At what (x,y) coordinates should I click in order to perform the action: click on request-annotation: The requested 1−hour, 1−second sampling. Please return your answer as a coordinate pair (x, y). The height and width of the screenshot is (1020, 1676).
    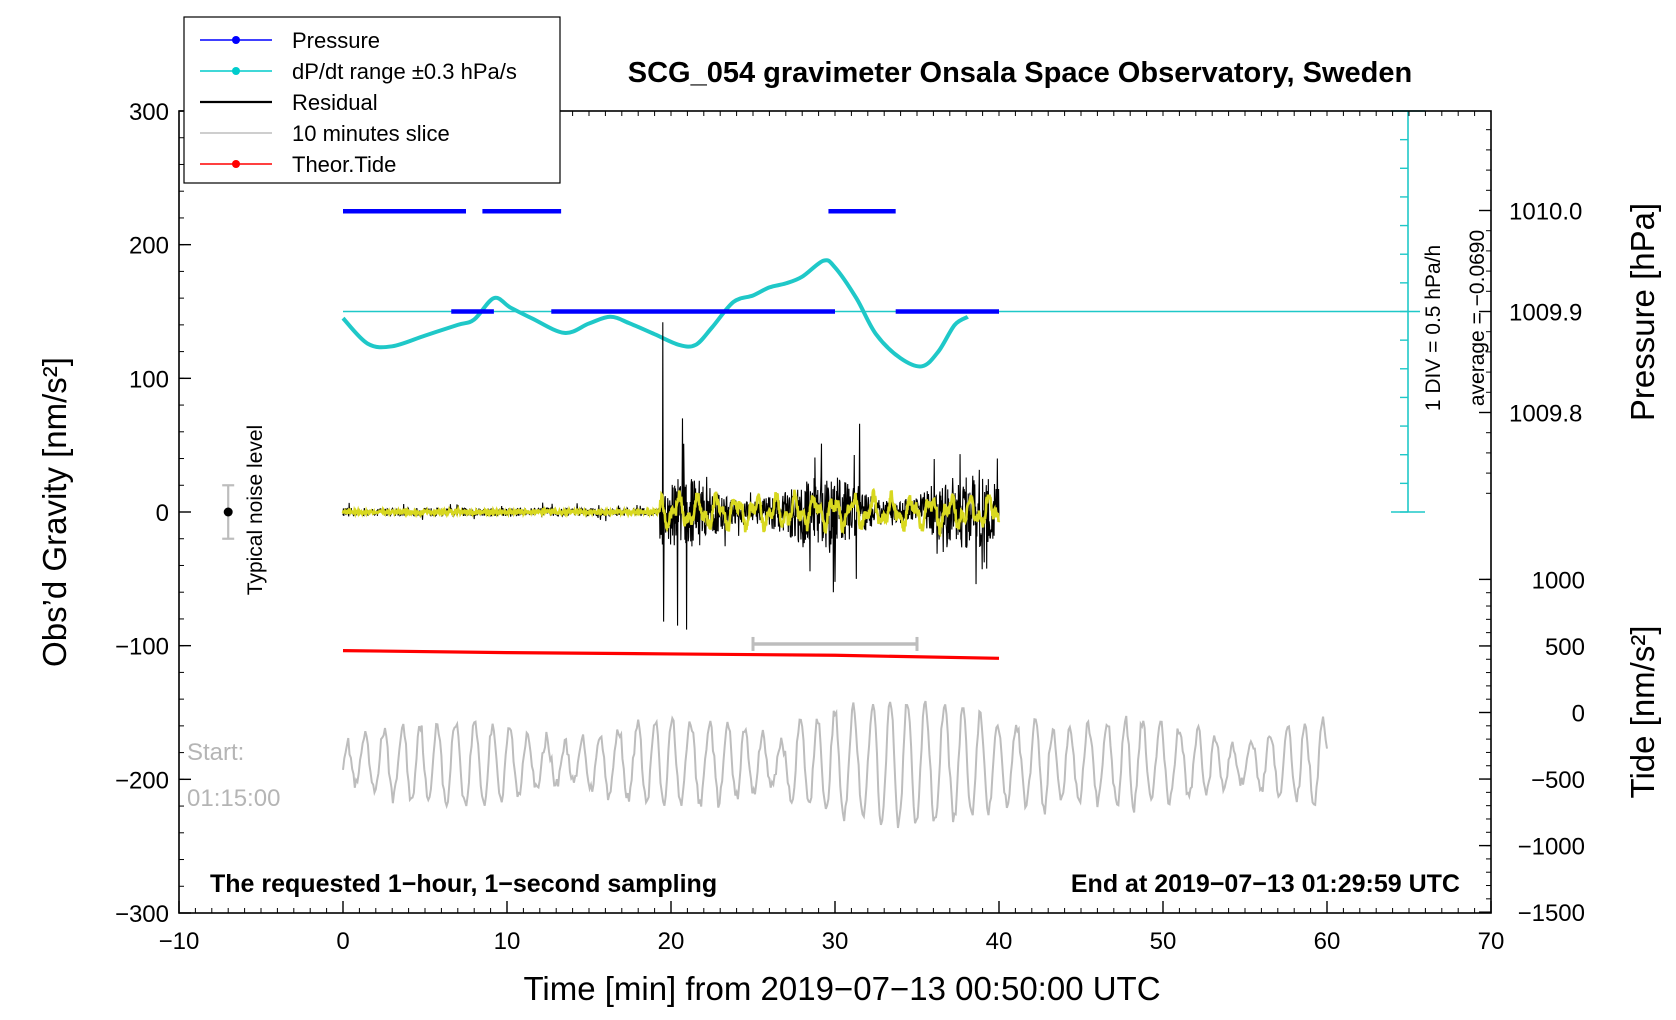
    Looking at the image, I should click on (463, 884).